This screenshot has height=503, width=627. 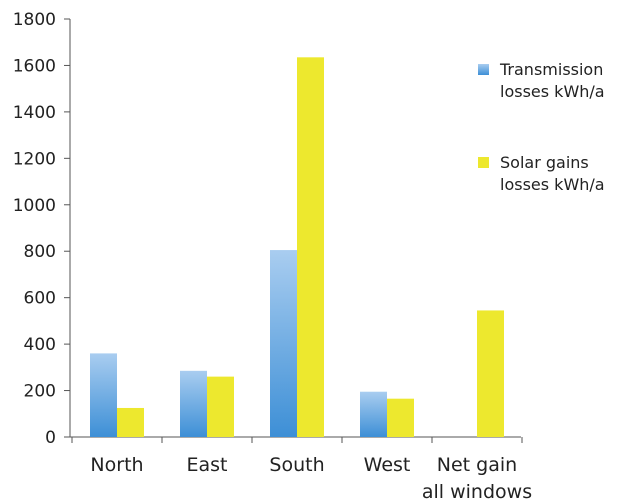 What do you see at coordinates (552, 173) in the screenshot?
I see `legend-label: Solar gains losses kWh/a` at bounding box center [552, 173].